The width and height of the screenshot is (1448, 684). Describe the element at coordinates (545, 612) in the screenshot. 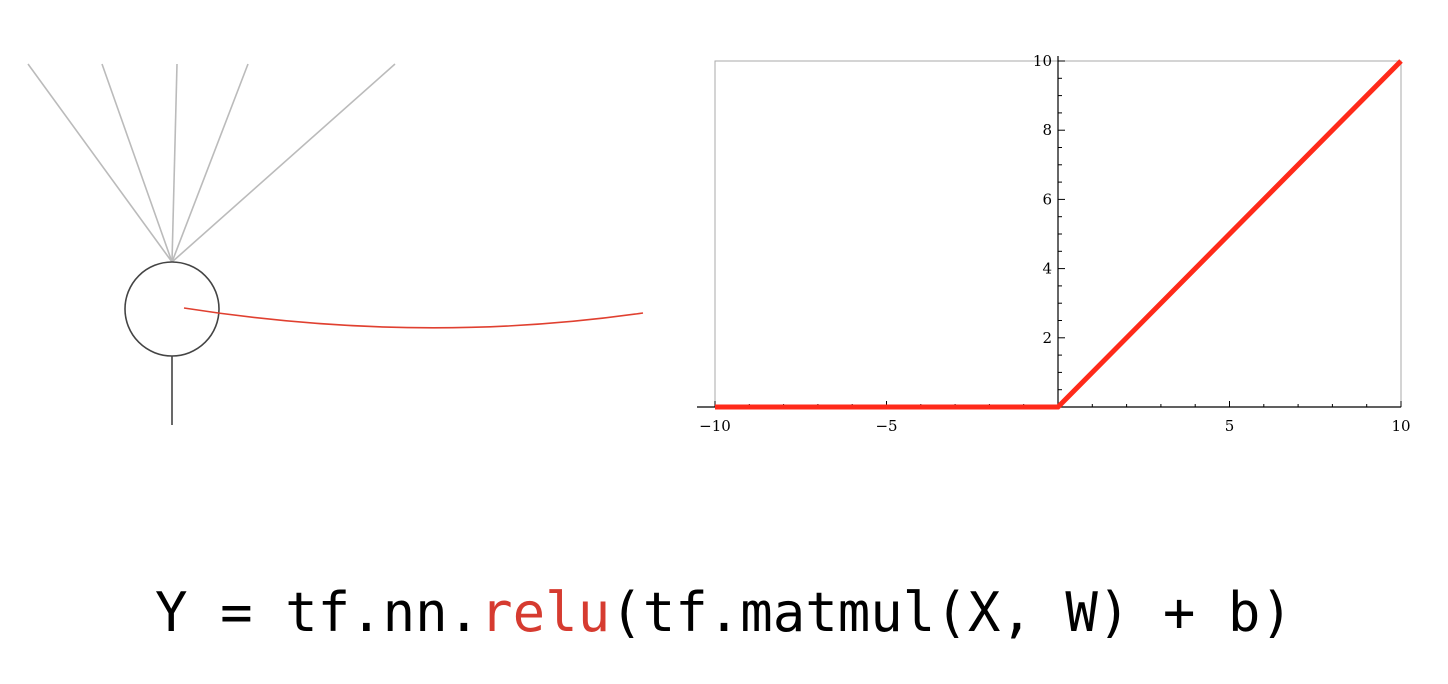

I see `formula-function-name: relu` at that location.